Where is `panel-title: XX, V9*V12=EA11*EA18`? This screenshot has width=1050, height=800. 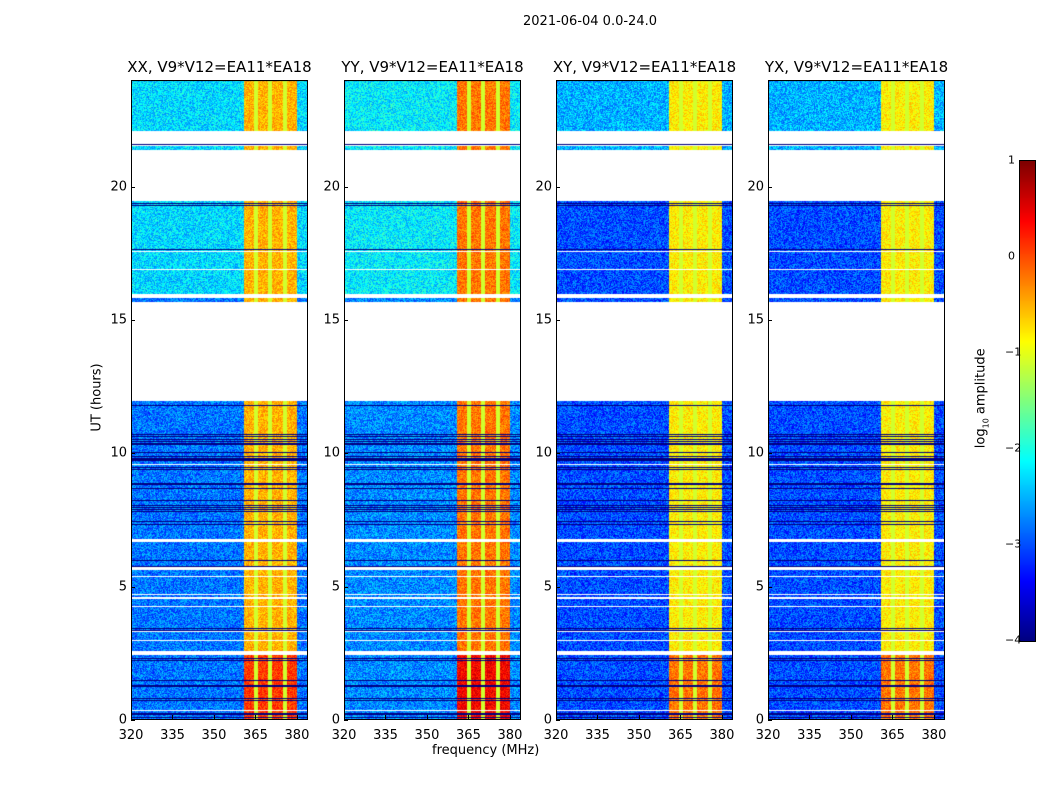
panel-title: XX, V9*V12=EA11*EA18 is located at coordinates (219, 67).